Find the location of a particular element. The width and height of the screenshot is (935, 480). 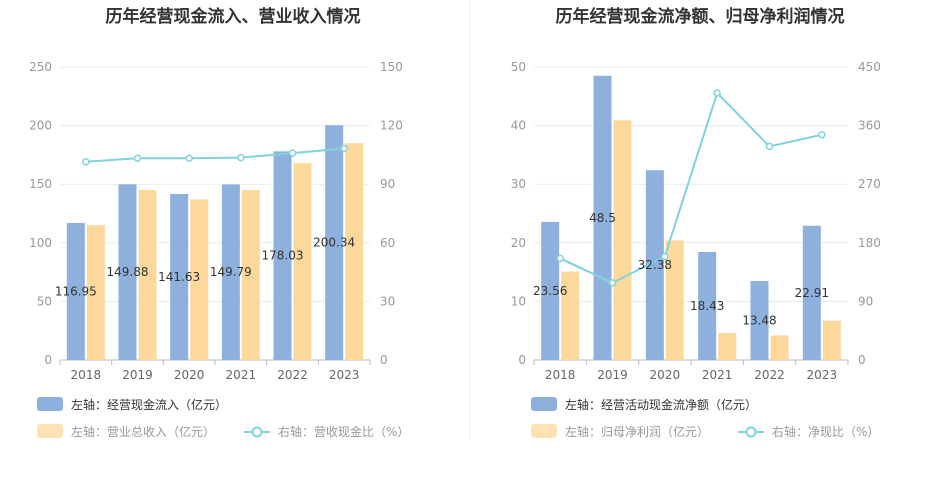

data-label: 13.48 is located at coordinates (759, 321).